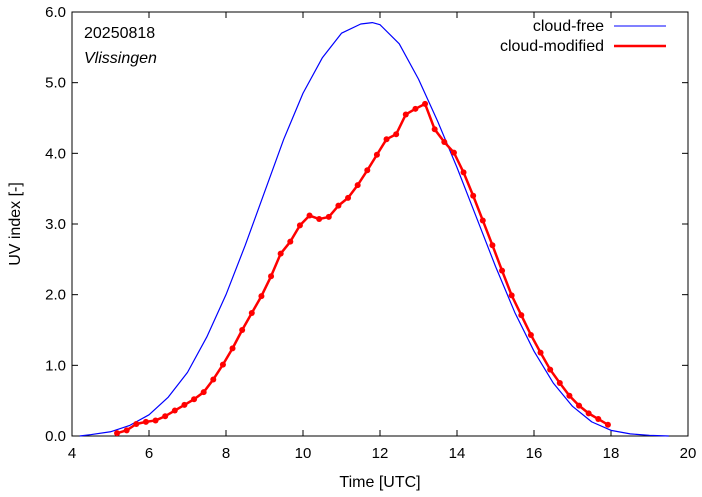 The height and width of the screenshot is (497, 702). What do you see at coordinates (379, 482) in the screenshot?
I see `x-axis-label: Time [UTC]` at bounding box center [379, 482].